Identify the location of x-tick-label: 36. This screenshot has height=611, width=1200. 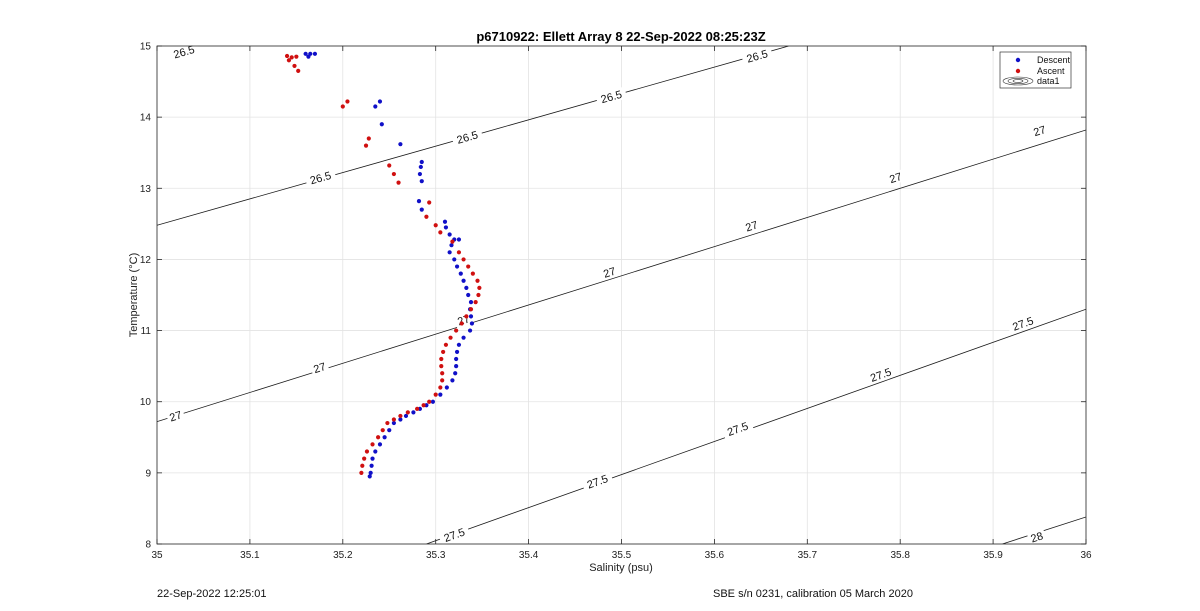
(1086, 555).